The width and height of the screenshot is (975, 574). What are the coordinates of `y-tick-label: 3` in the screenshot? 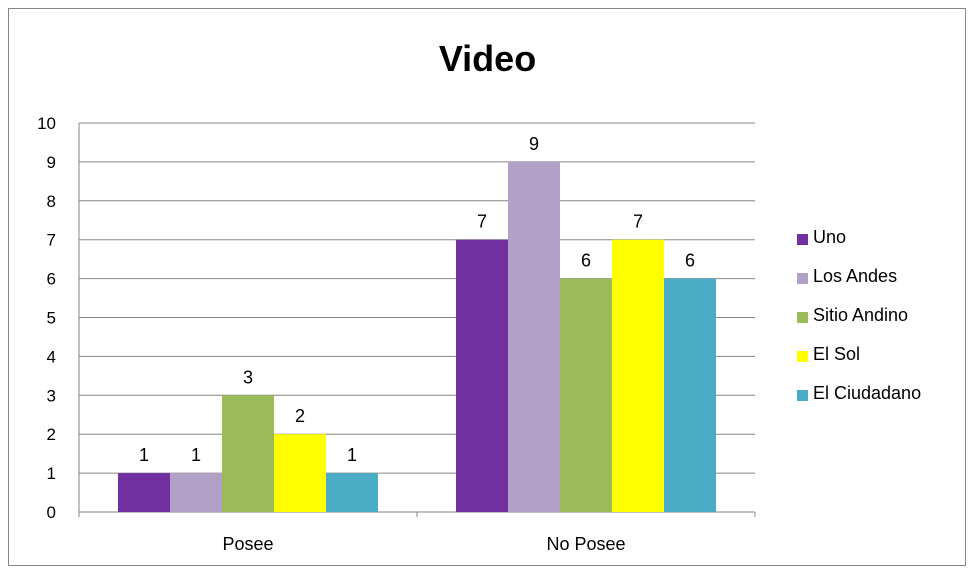 It's located at (51, 395).